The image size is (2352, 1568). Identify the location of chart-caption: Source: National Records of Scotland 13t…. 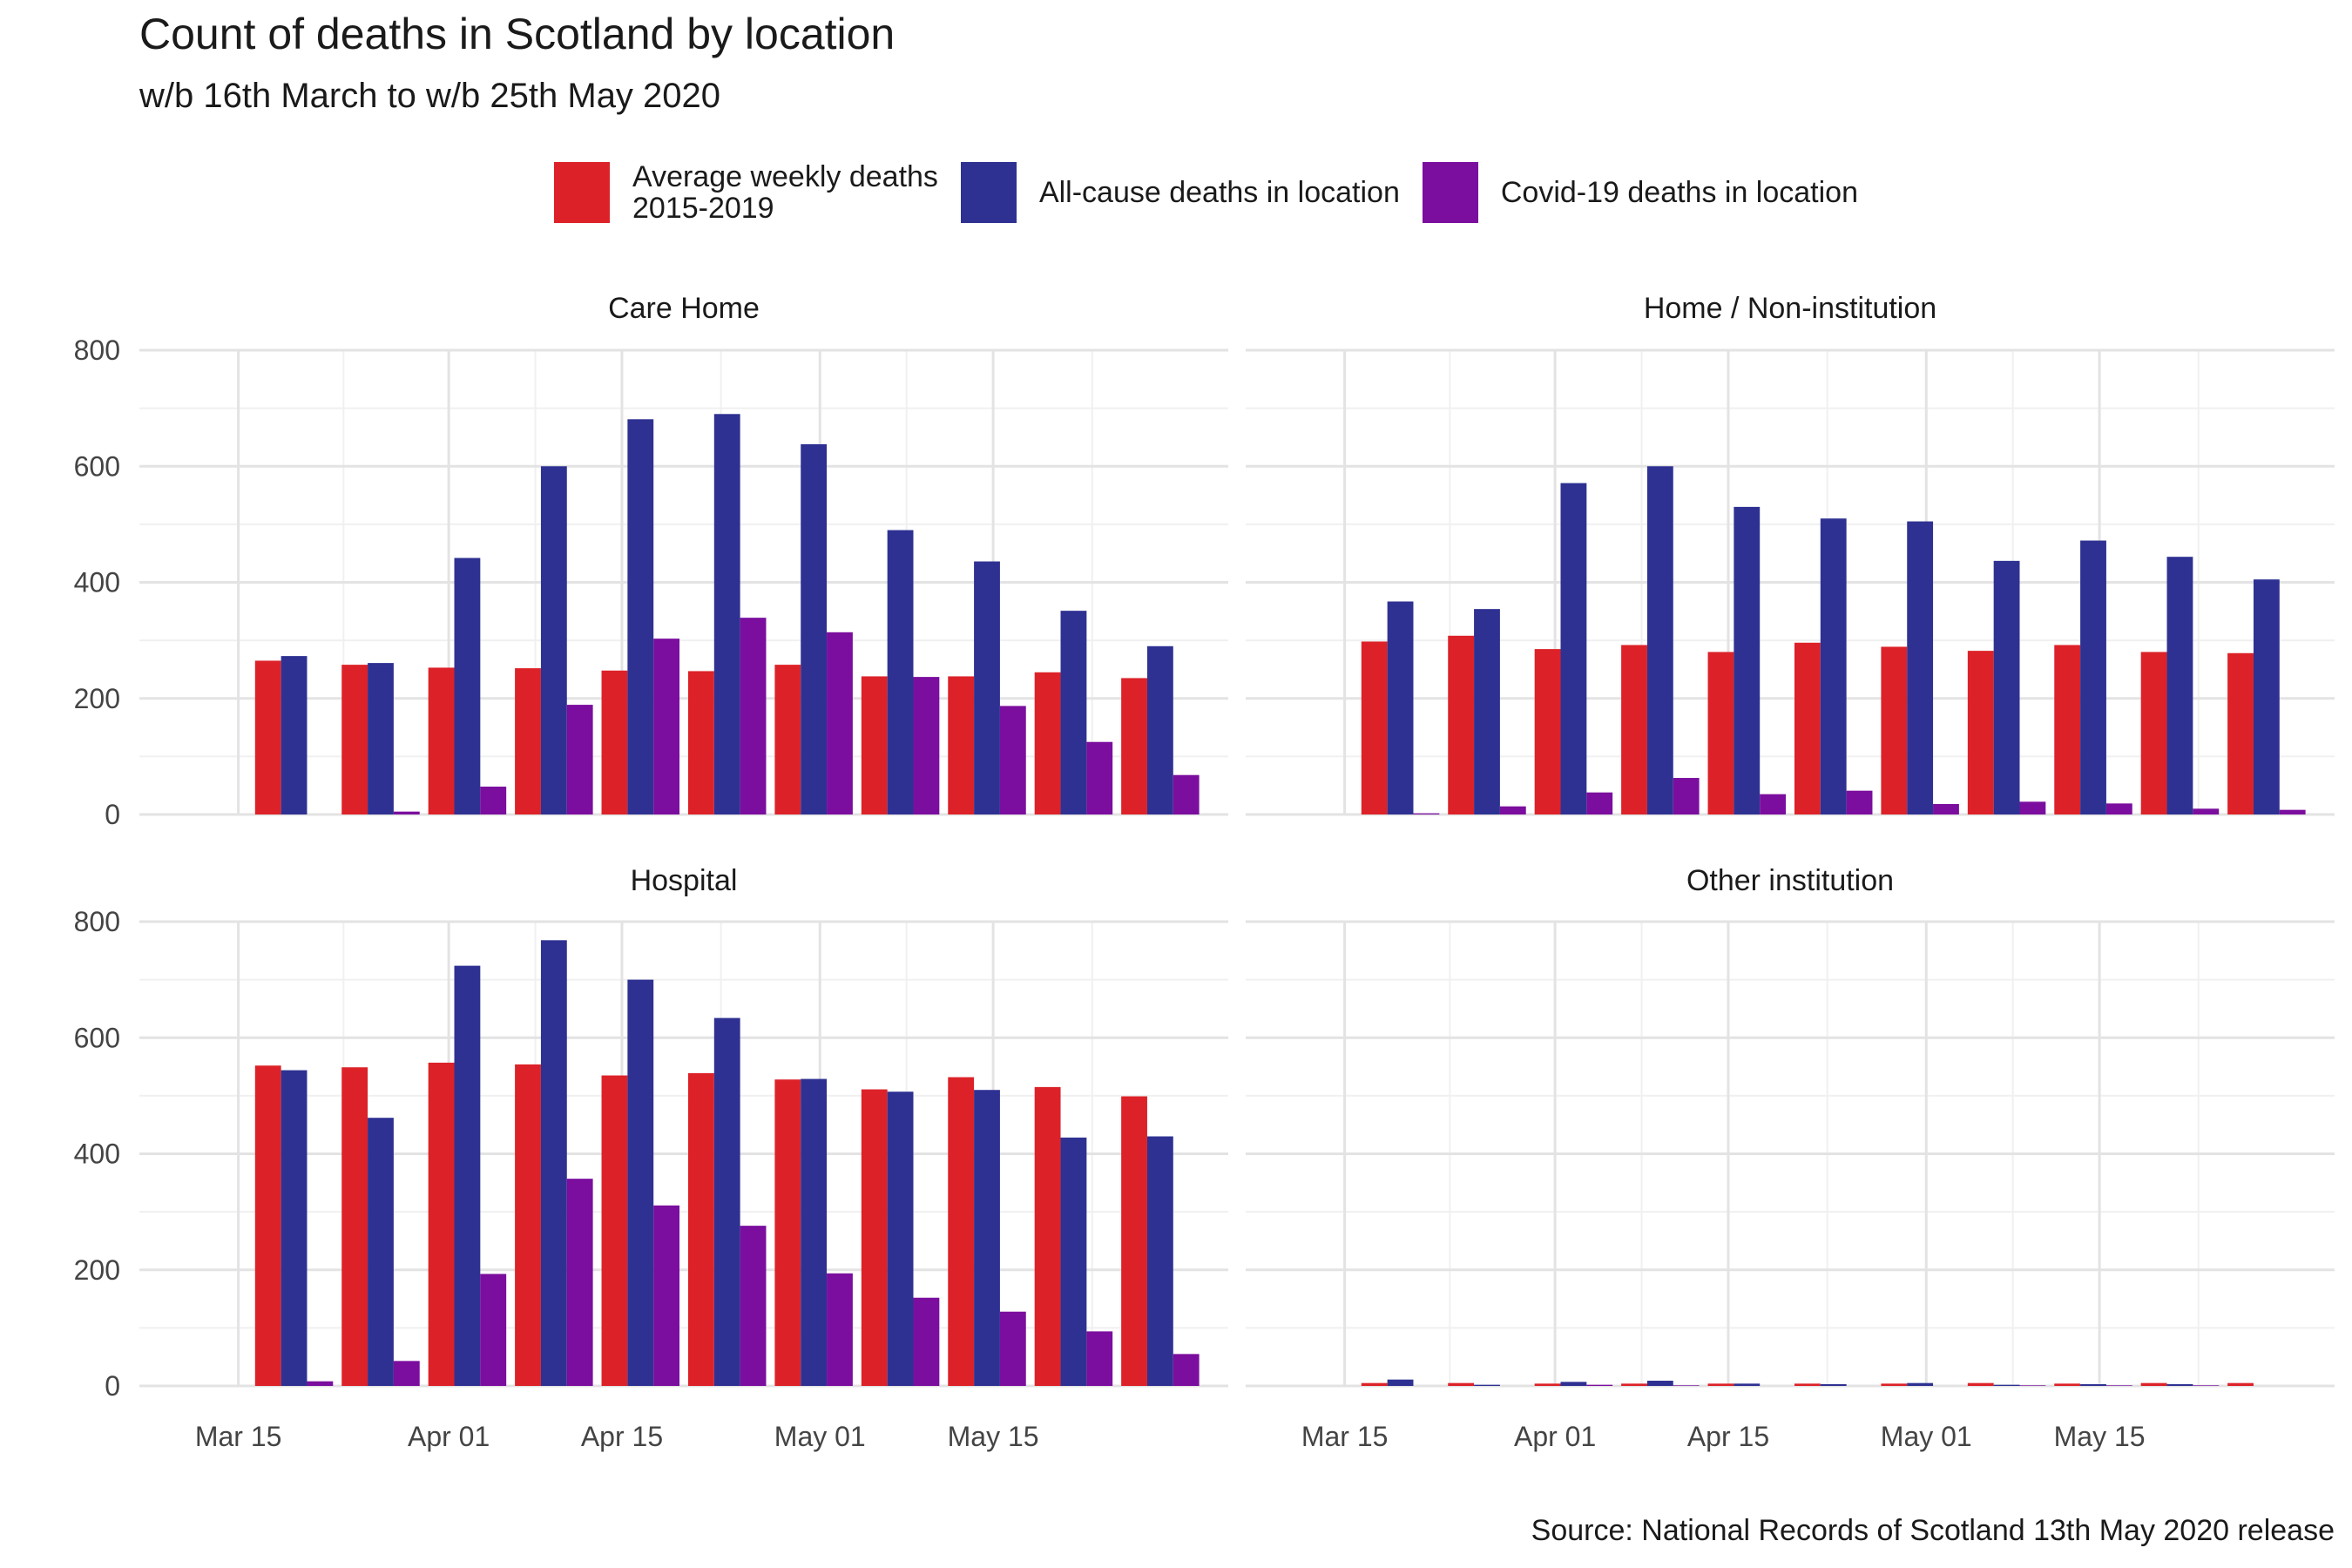
(1933, 1530).